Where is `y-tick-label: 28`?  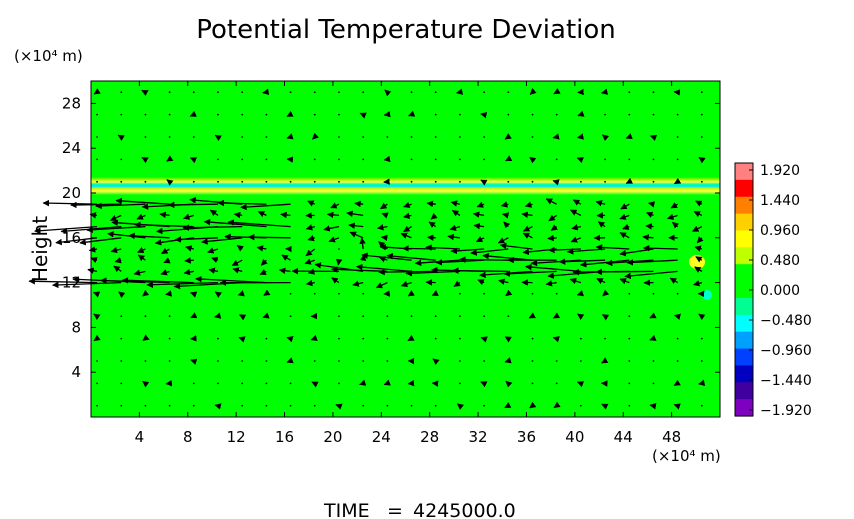
y-tick-label: 28 is located at coordinates (71, 103).